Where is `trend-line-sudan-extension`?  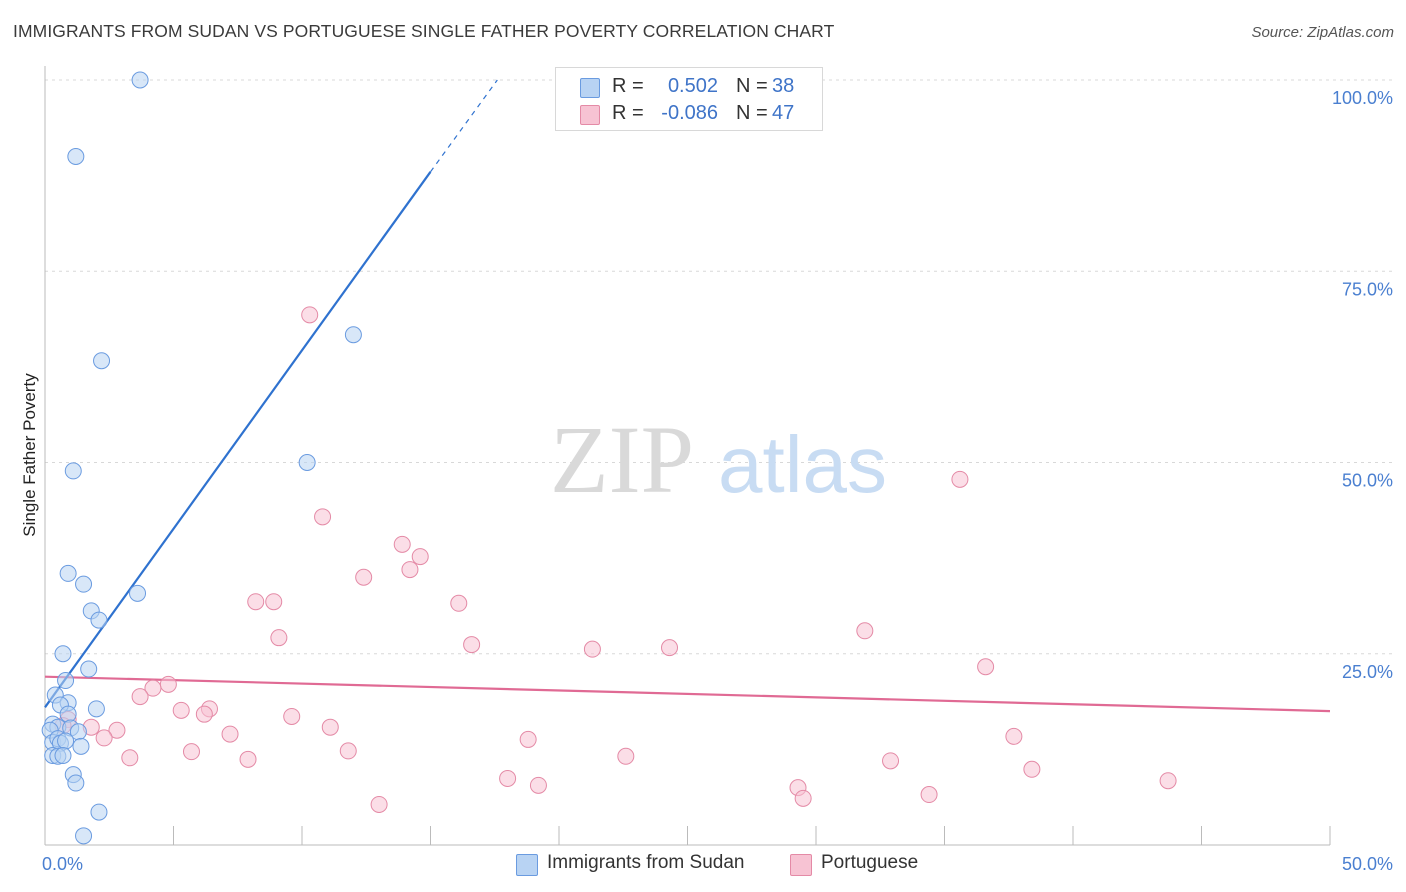
trend-line-sudan-extension is located at coordinates (464, 126).